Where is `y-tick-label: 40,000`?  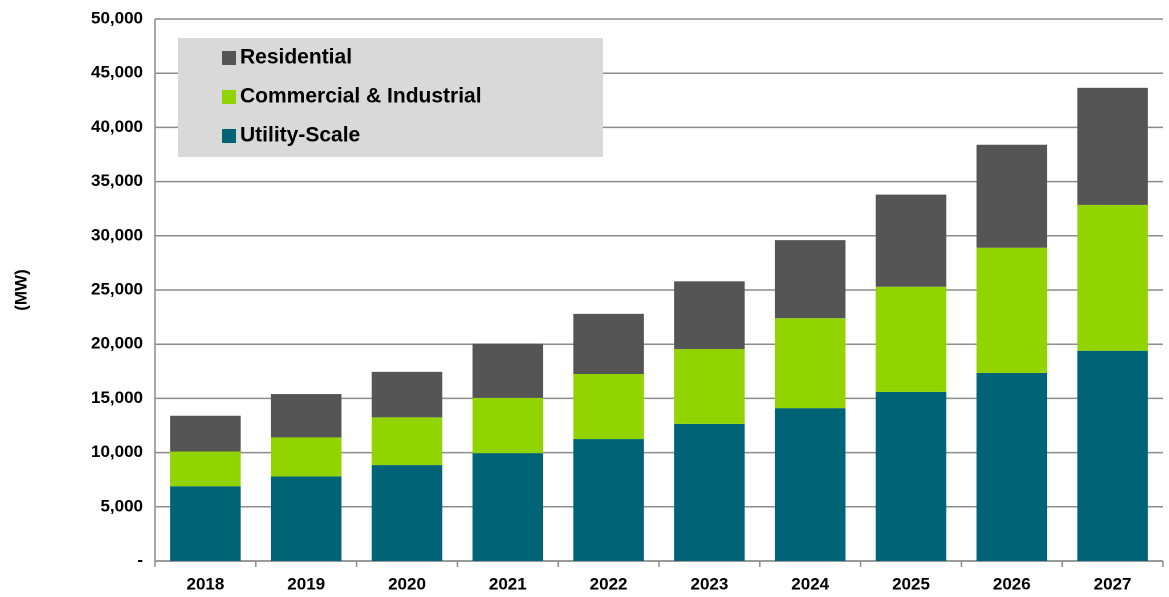
y-tick-label: 40,000 is located at coordinates (117, 126).